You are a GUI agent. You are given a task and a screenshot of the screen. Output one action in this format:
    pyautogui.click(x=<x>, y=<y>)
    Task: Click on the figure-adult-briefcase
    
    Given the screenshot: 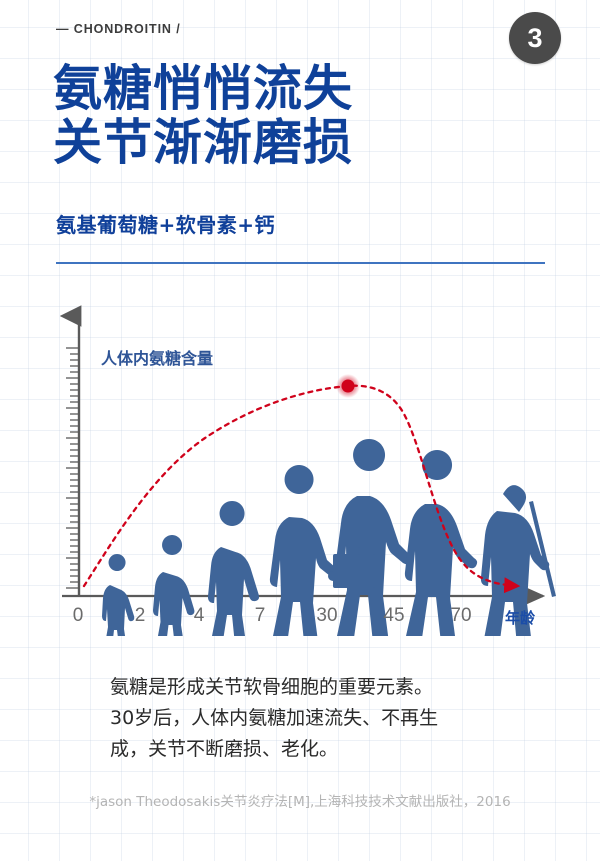 What is the action you would take?
    pyautogui.click(x=373, y=537)
    